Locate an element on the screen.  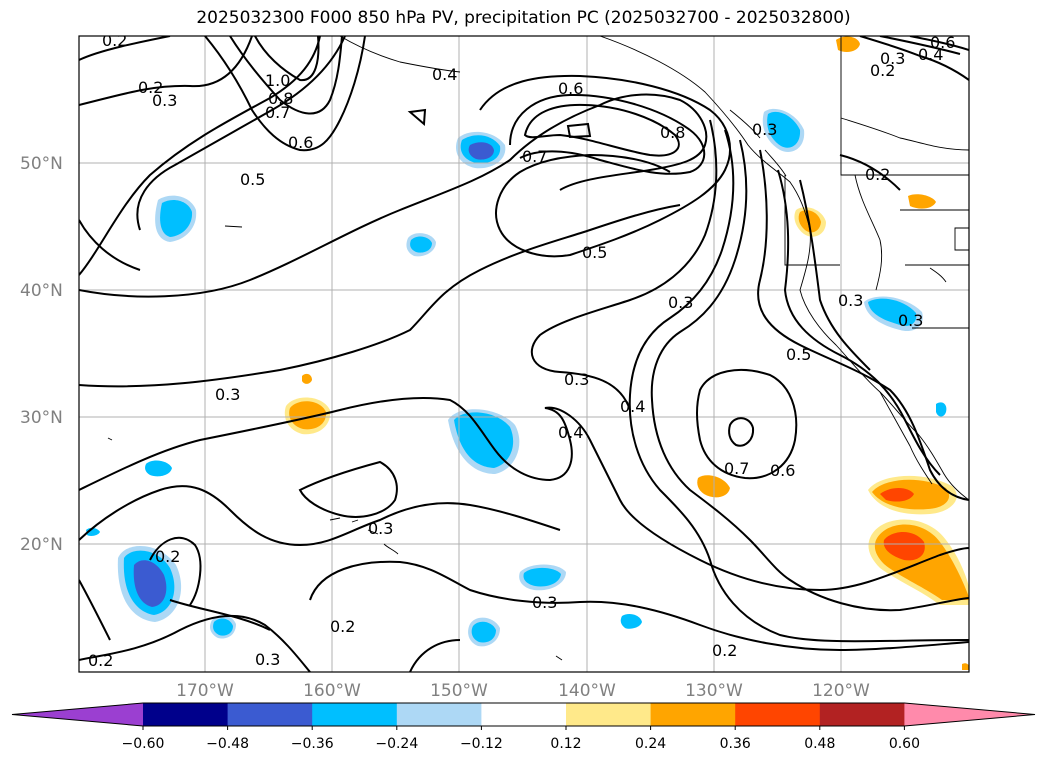
lat-label: 30°N is located at coordinates (41, 418).